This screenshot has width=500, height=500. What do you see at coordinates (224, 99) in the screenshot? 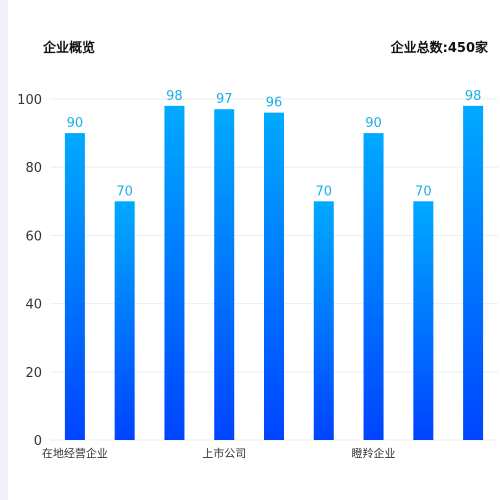
I see `data-label: 97` at bounding box center [224, 99].